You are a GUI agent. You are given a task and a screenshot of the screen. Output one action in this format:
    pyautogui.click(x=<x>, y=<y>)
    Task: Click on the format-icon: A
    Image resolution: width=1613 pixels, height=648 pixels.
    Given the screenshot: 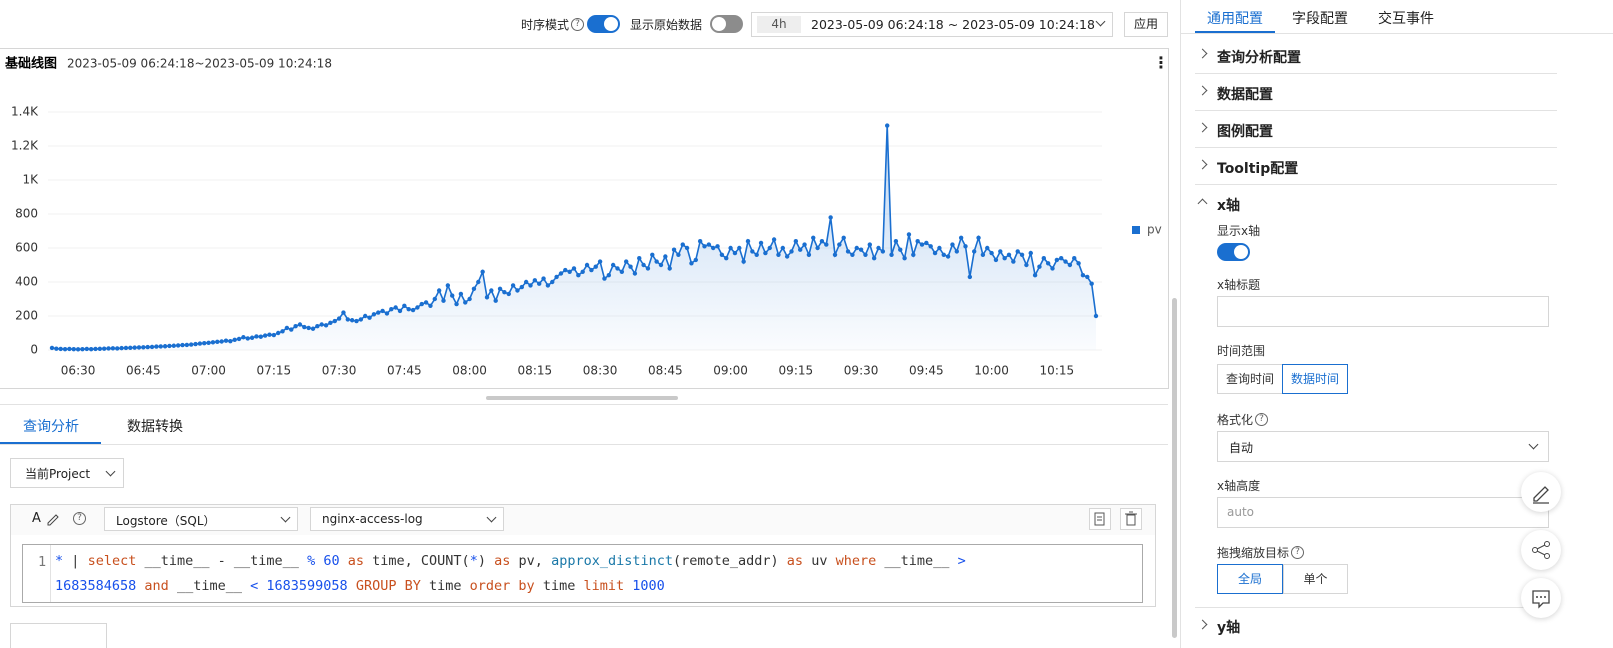 What is the action you would take?
    pyautogui.click(x=36, y=518)
    